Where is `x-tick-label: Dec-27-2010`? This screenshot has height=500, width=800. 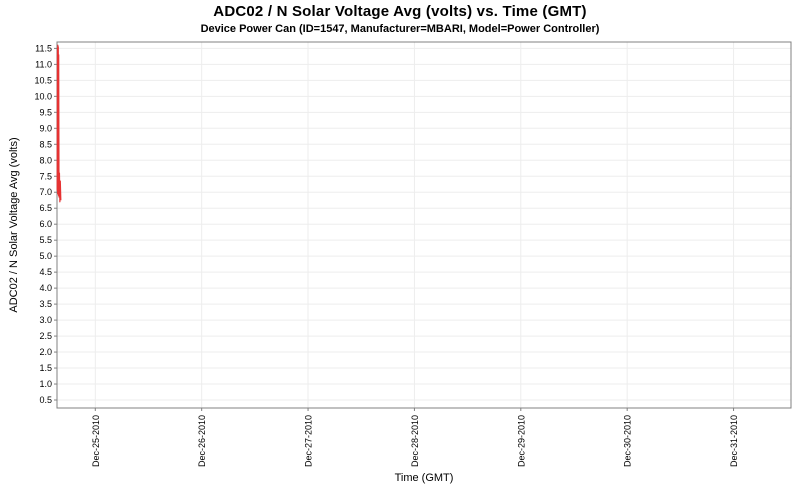
x-tick-label: Dec-27-2010 is located at coordinates (309, 441).